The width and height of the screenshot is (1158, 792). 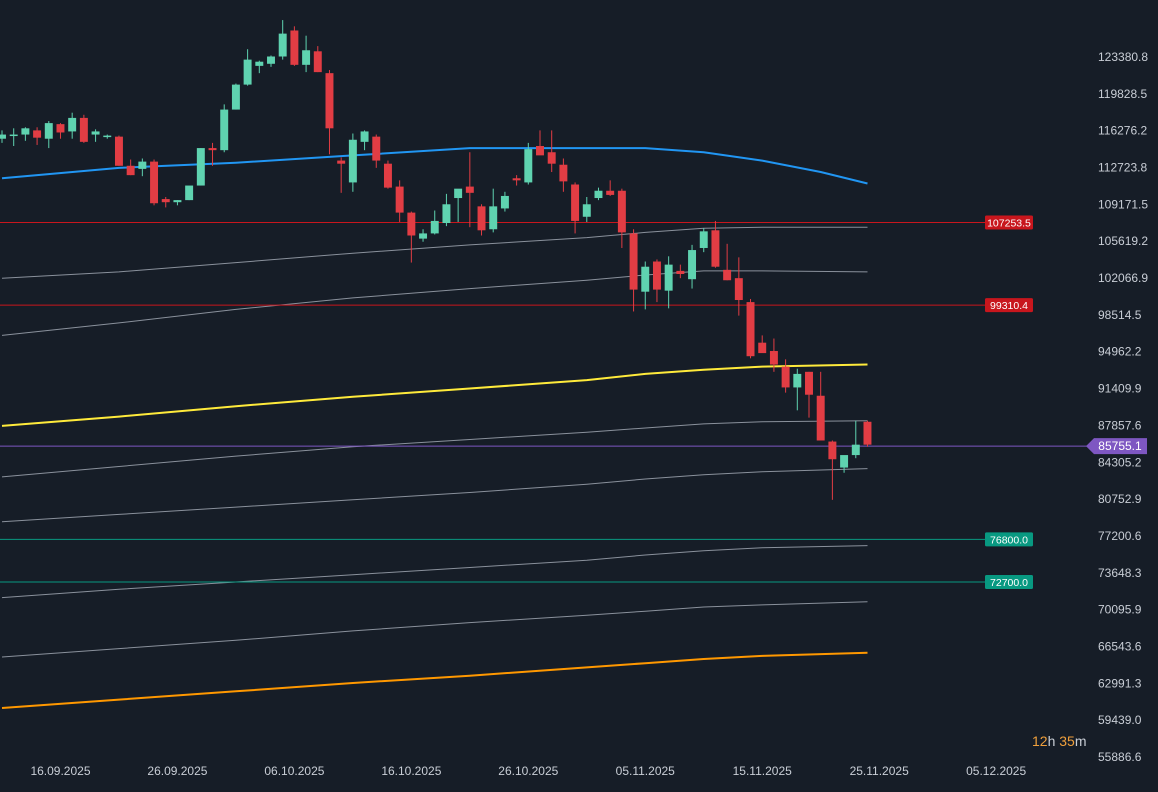 What do you see at coordinates (1120, 446) in the screenshot?
I see `current-price-label: 85755.1` at bounding box center [1120, 446].